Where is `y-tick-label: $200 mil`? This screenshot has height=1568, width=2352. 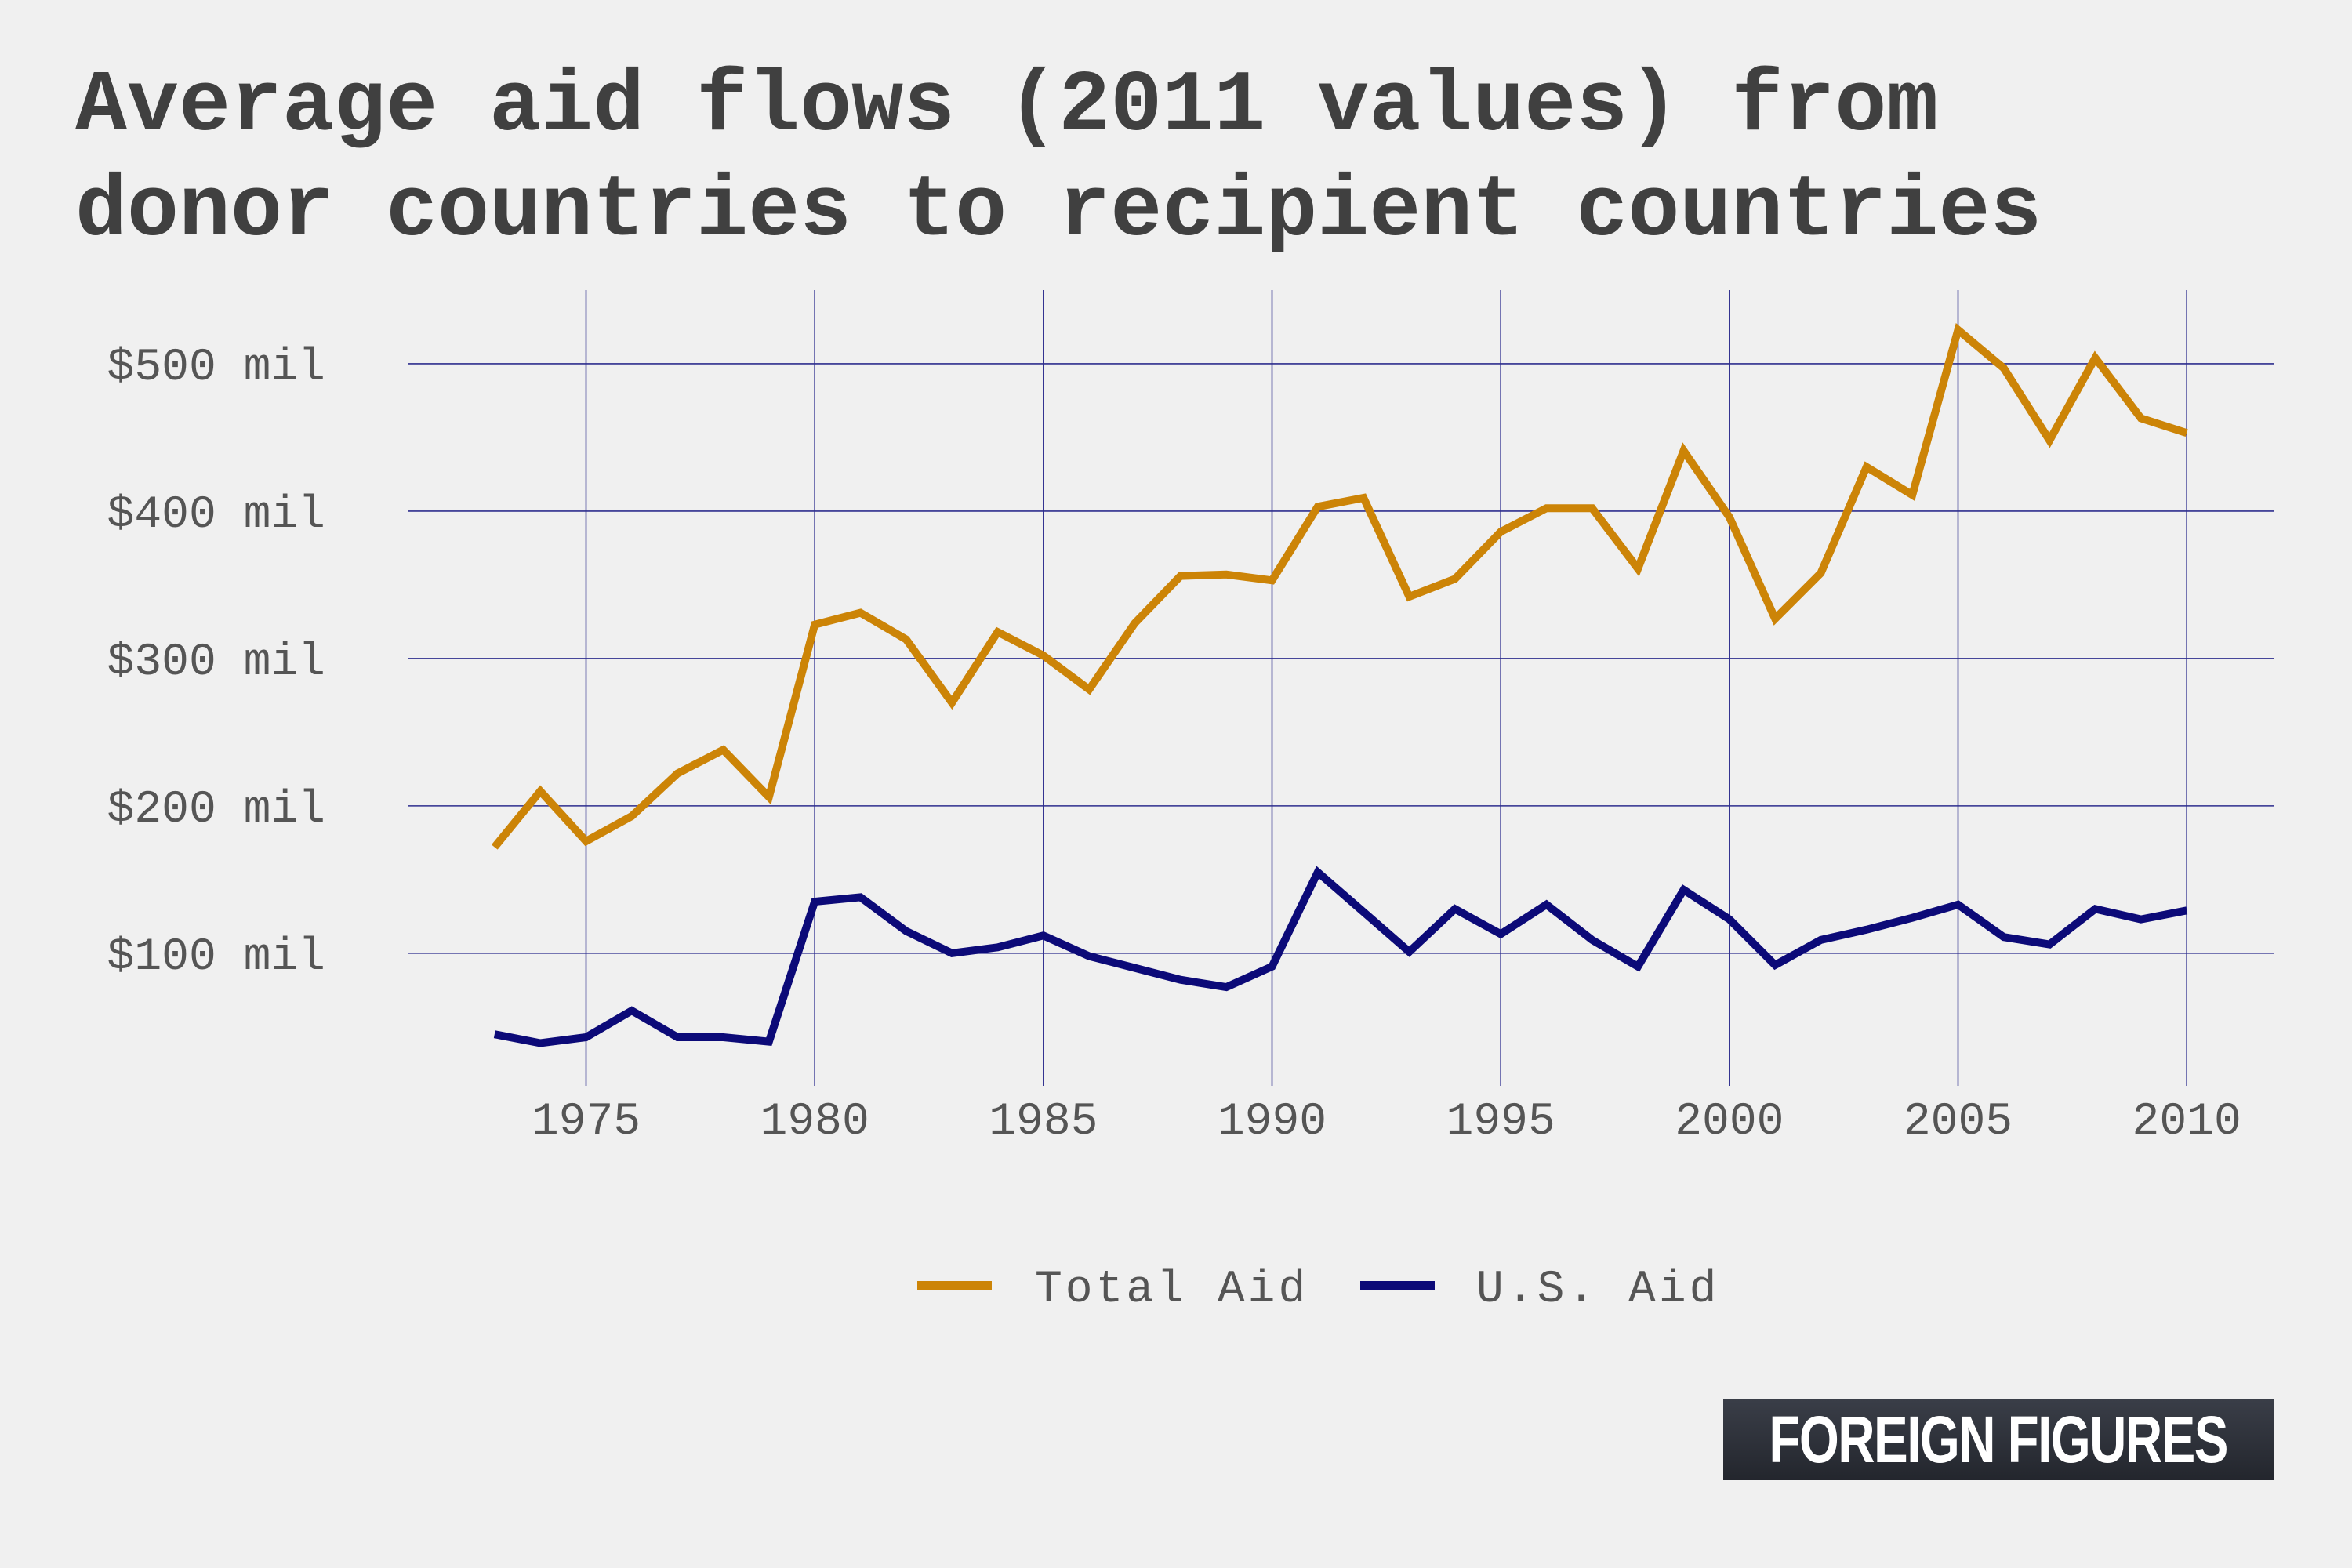 y-tick-label: $200 mil is located at coordinates (216, 810).